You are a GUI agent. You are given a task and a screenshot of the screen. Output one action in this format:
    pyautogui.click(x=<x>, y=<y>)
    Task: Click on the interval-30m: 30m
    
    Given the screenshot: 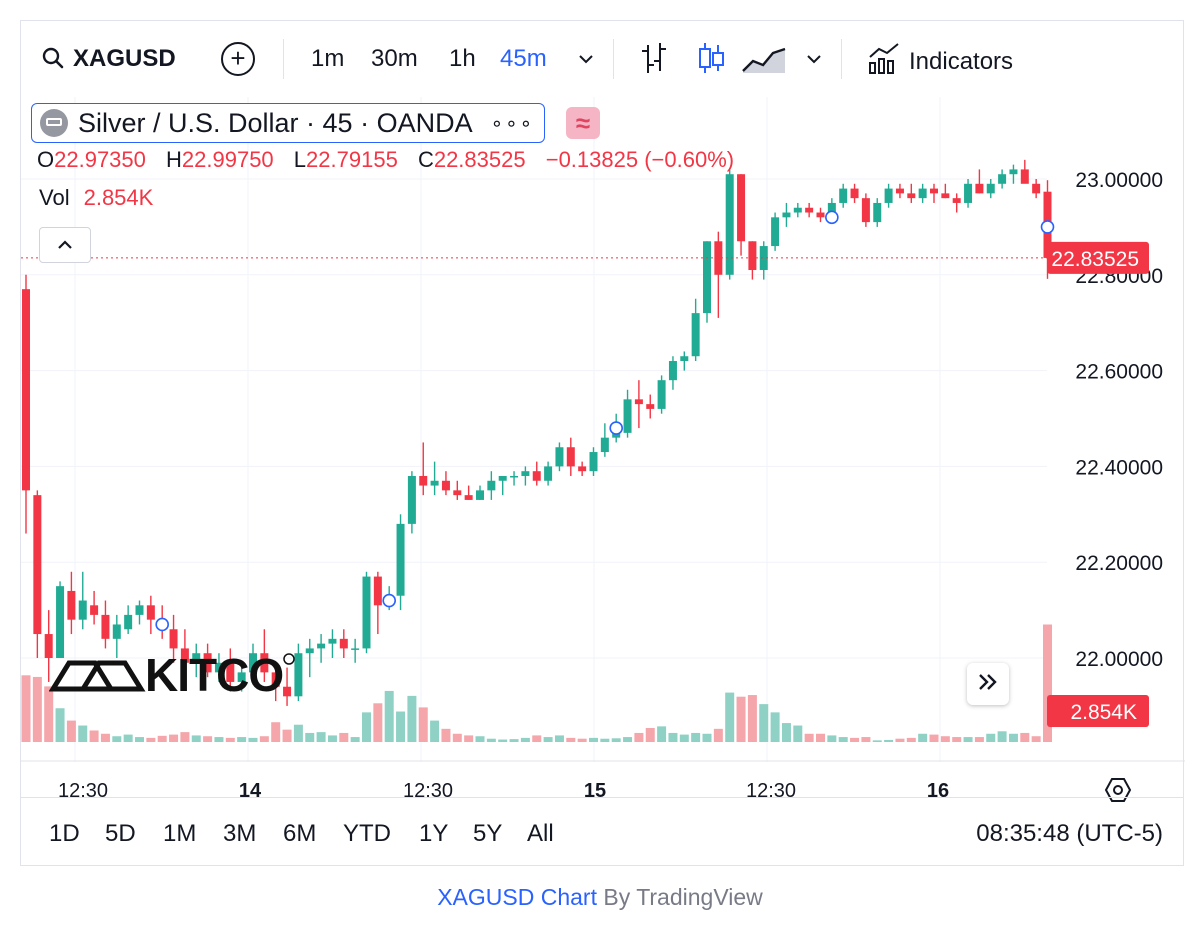 What is the action you would take?
    pyautogui.click(x=394, y=58)
    